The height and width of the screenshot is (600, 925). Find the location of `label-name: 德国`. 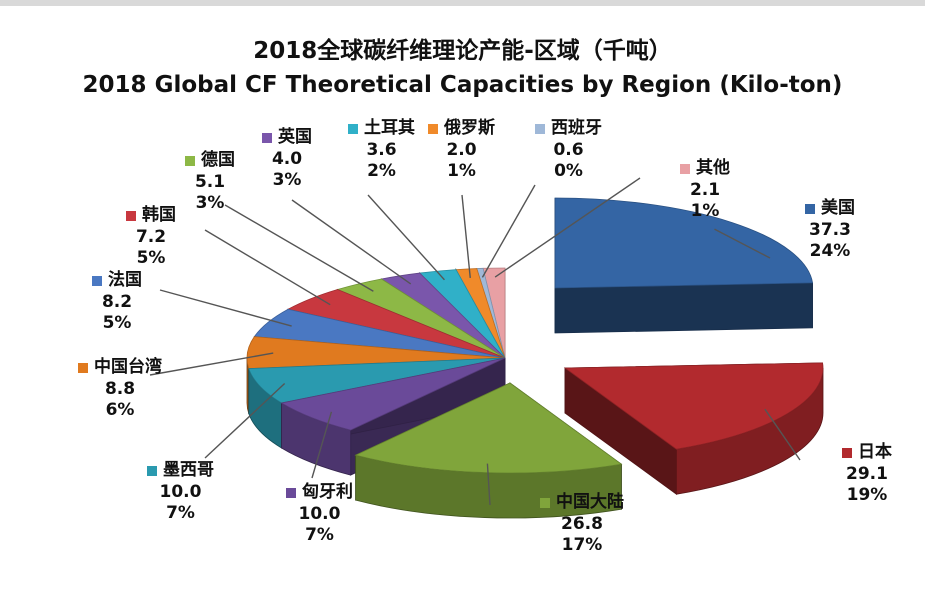

label-name: 德国 is located at coordinates (210, 160).